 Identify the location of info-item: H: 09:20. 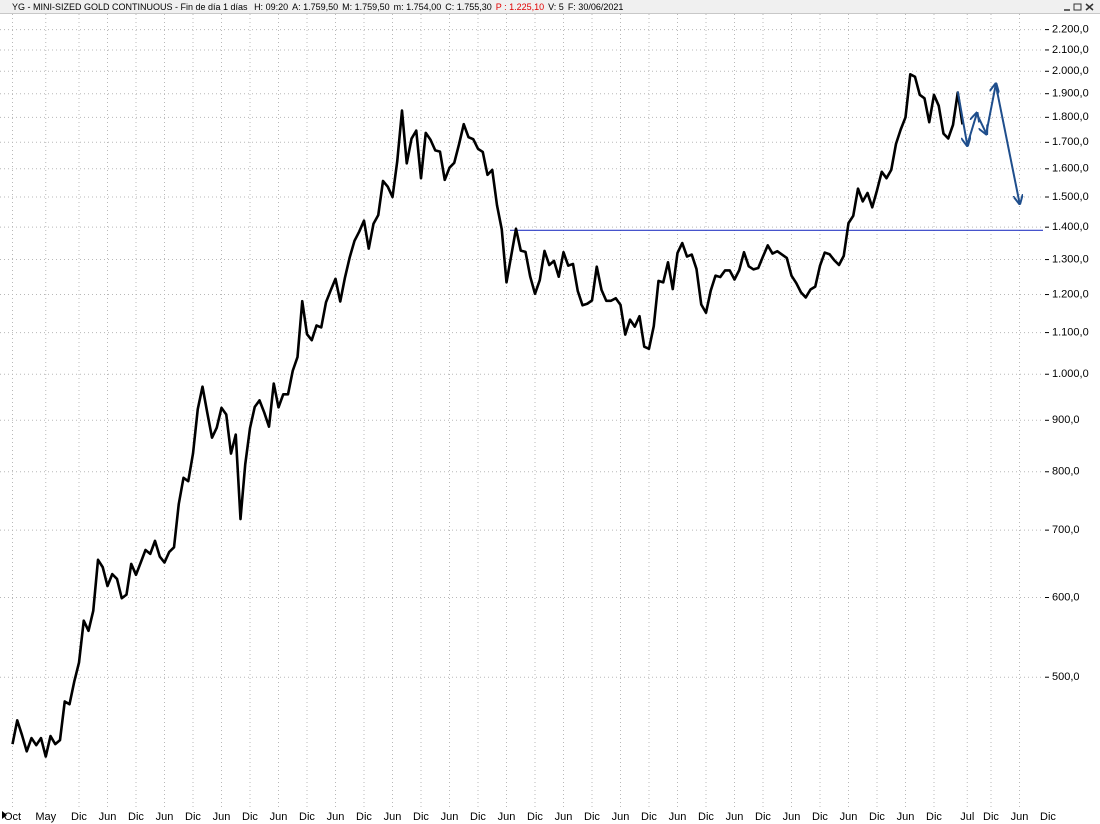
(271, 7).